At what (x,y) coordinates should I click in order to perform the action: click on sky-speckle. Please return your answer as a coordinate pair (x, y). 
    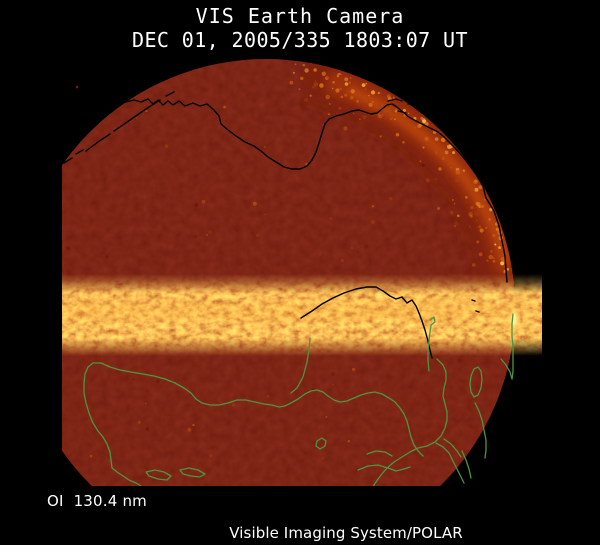
    Looking at the image, I should click on (77, 87).